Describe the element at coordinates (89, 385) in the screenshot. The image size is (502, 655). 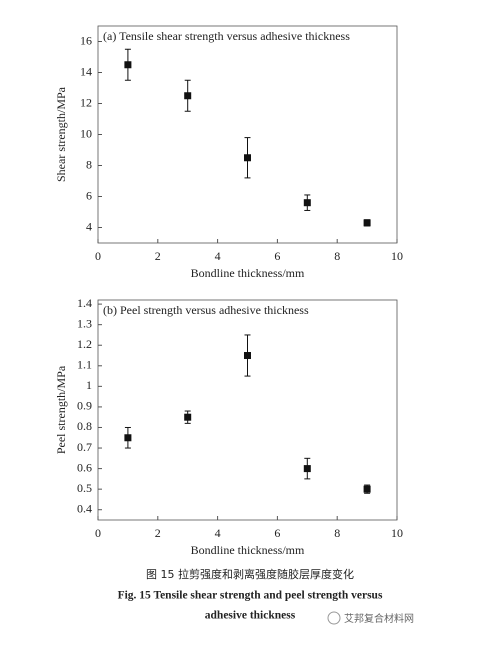
I see `y-tick-label: 1` at that location.